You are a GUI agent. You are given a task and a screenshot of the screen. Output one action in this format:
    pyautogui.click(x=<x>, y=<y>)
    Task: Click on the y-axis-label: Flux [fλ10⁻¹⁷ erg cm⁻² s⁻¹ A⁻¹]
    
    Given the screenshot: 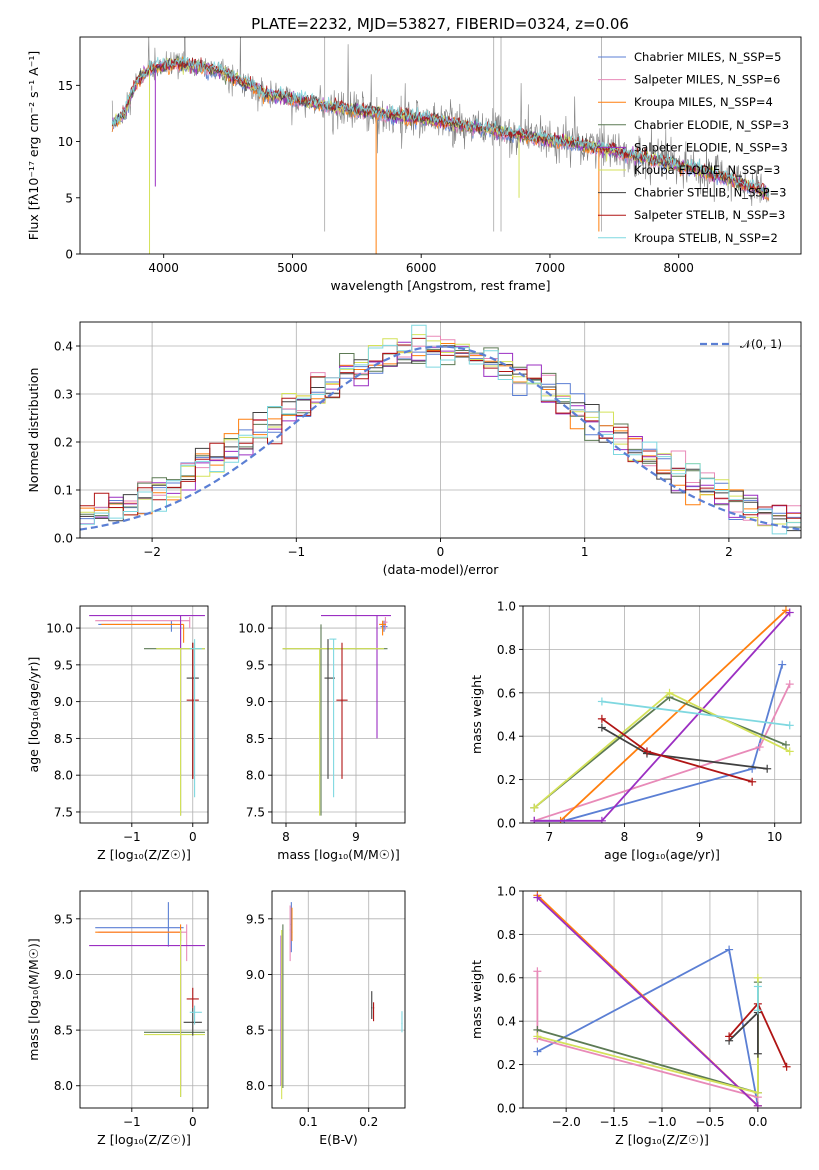 What is the action you would take?
    pyautogui.click(x=33, y=145)
    